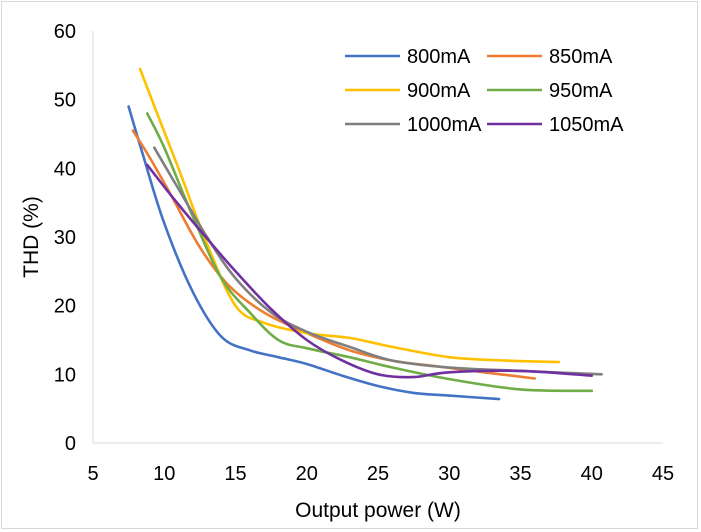 Image resolution: width=701 pixels, height=532 pixels. I want to click on y-tick-label: 30, so click(65, 238).